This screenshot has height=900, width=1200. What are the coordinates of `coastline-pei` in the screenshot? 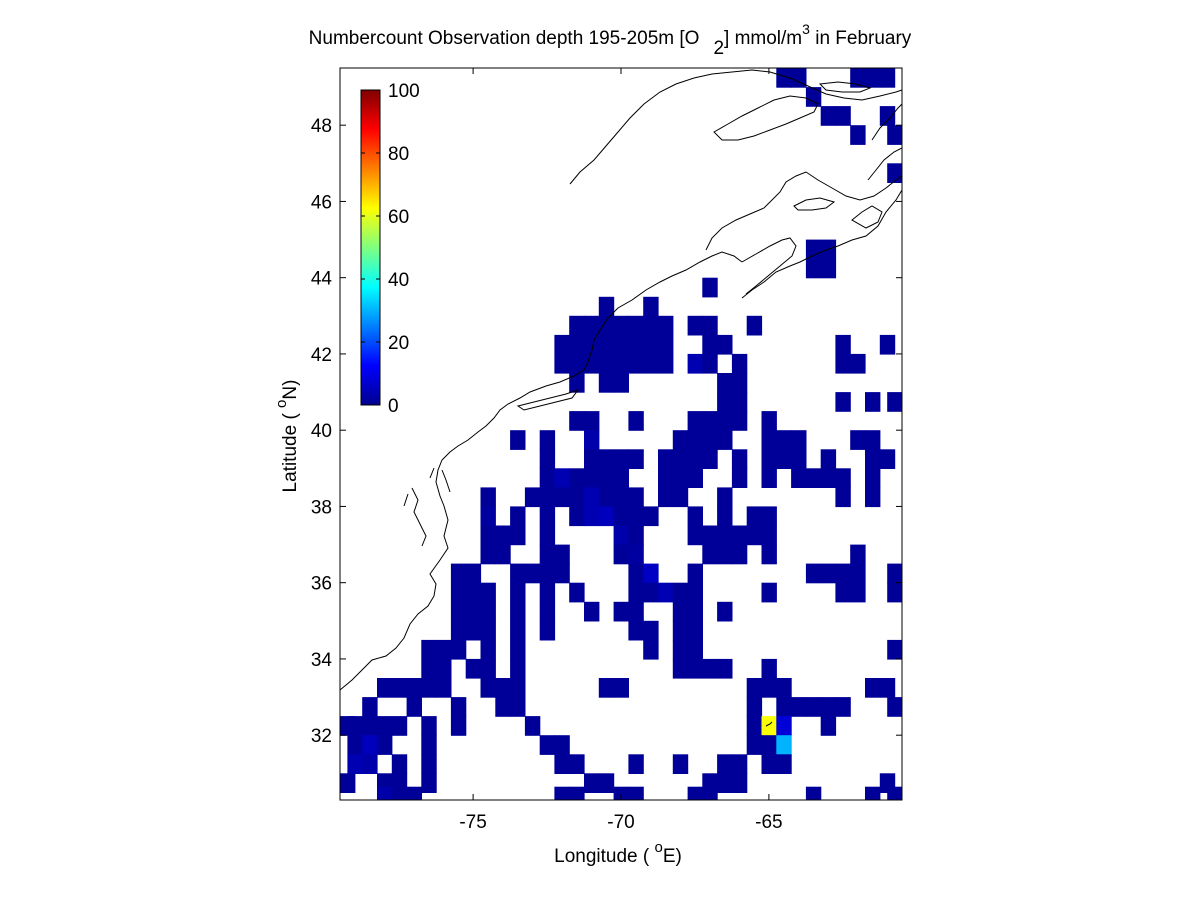 It's located at (814, 204).